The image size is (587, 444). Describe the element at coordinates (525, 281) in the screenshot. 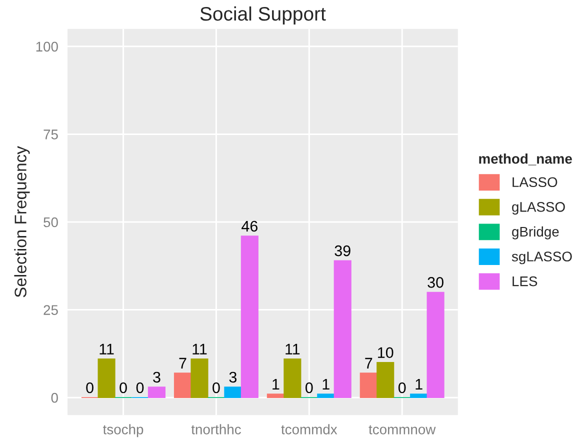

I see `legend-label: LES` at that location.